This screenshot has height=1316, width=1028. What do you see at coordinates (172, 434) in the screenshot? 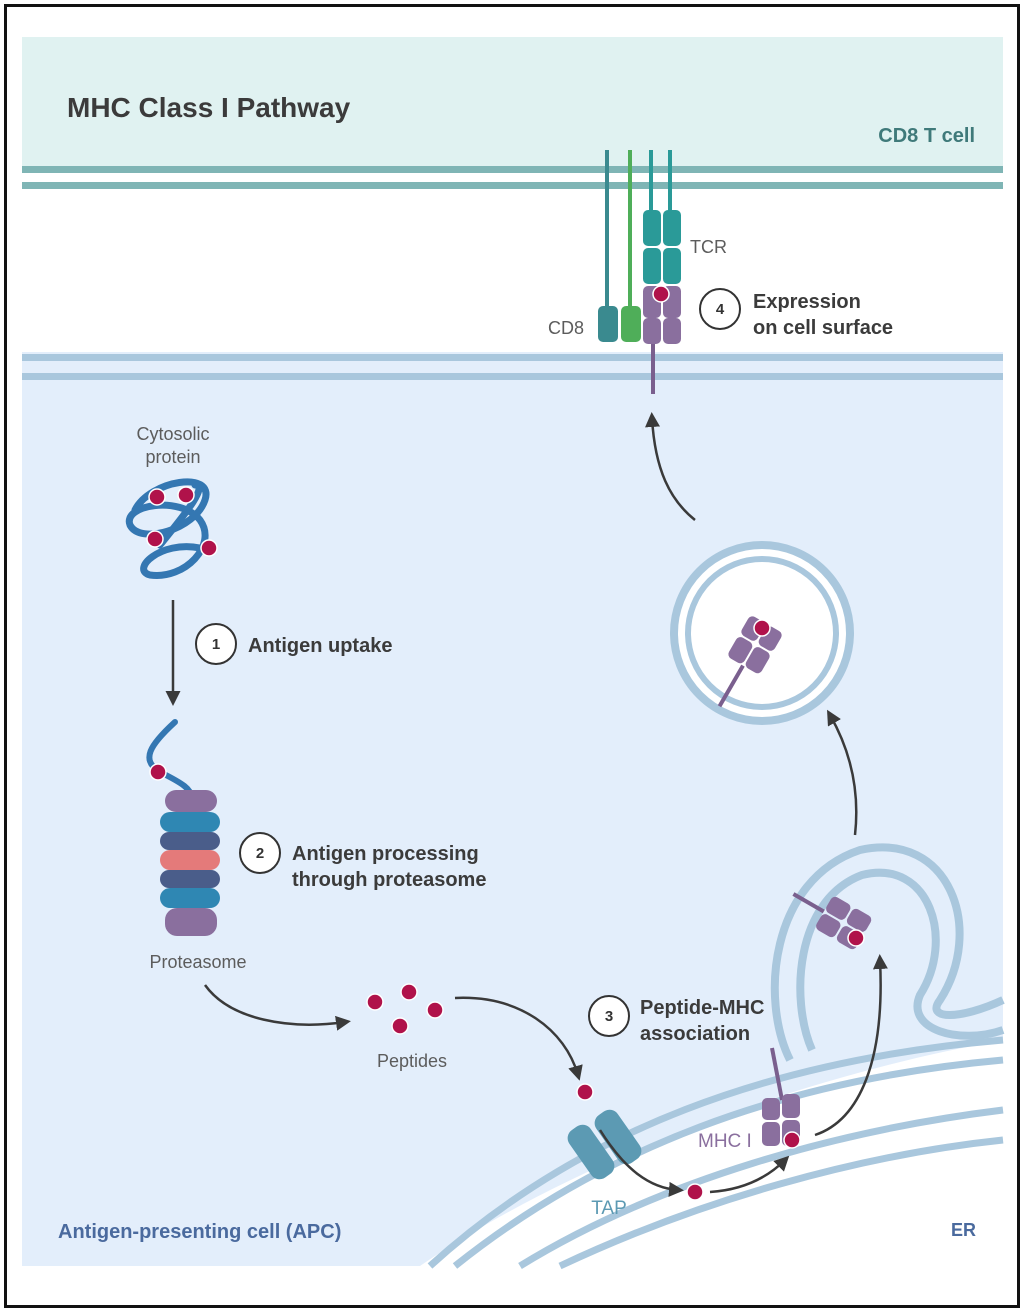
I see `cytosolic-label-1: Cytosolic` at bounding box center [172, 434].